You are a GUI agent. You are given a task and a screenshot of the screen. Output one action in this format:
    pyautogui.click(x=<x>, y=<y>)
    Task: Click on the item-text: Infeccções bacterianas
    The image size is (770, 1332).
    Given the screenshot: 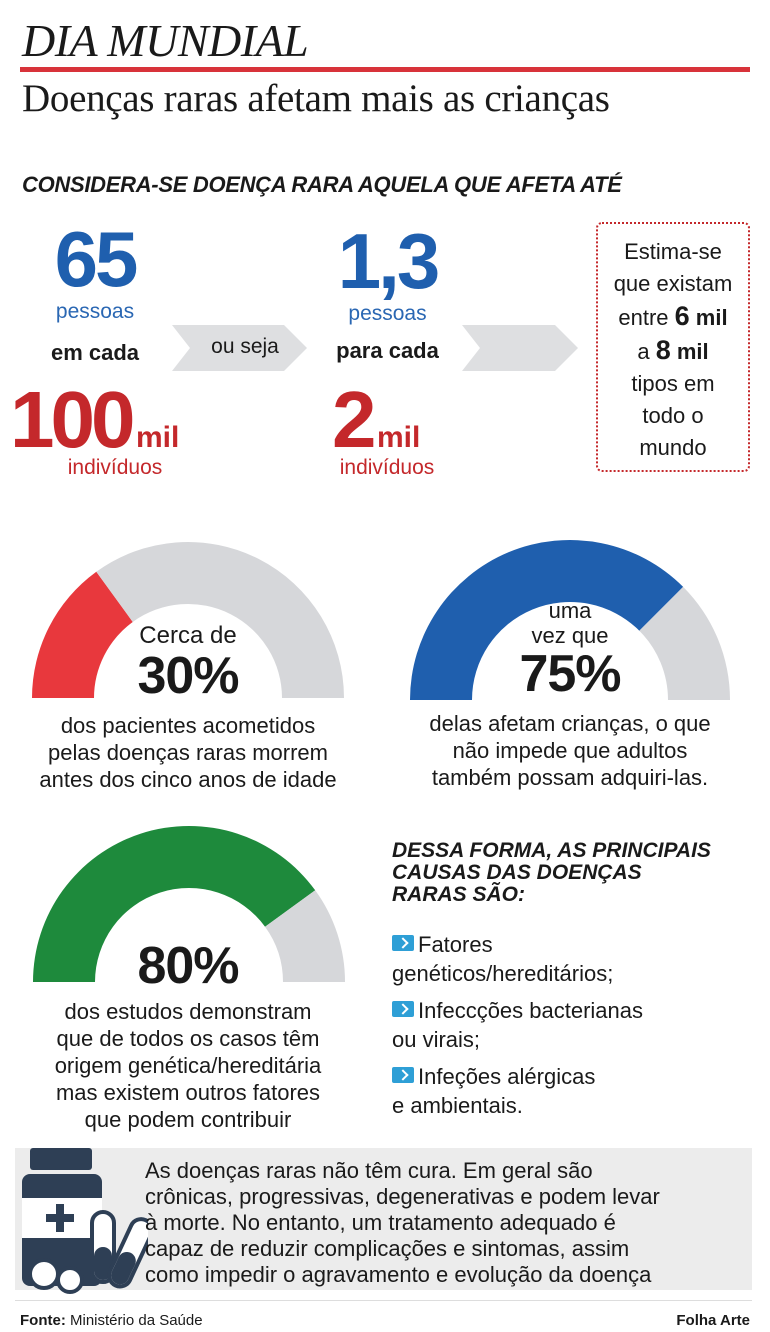 What is the action you would take?
    pyautogui.click(x=531, y=1010)
    